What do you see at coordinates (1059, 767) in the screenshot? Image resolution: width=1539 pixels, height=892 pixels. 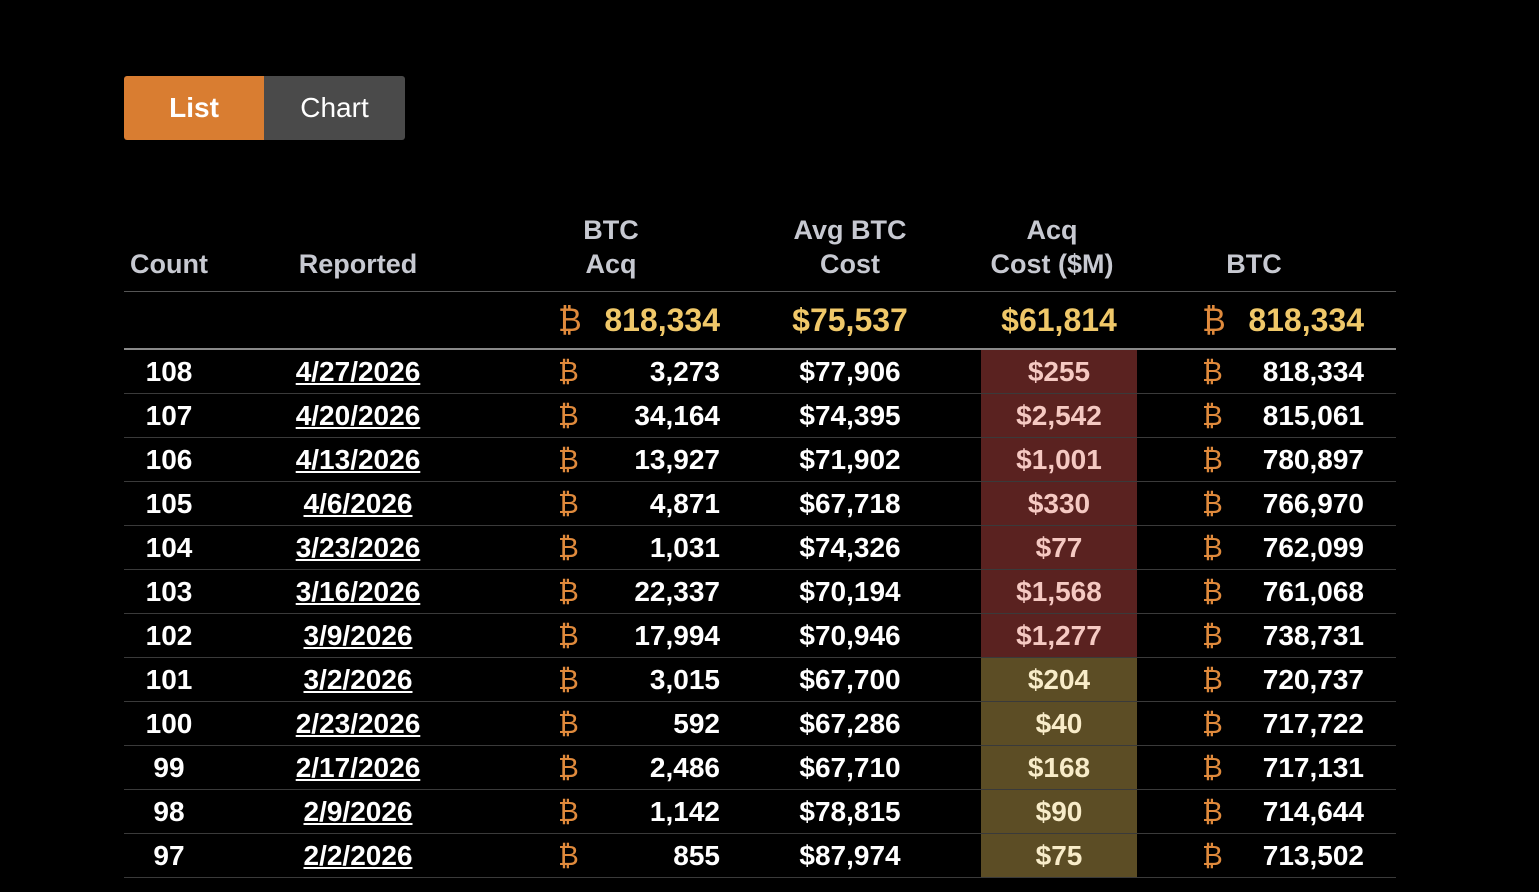 I see `row-acq-cost: $168` at bounding box center [1059, 767].